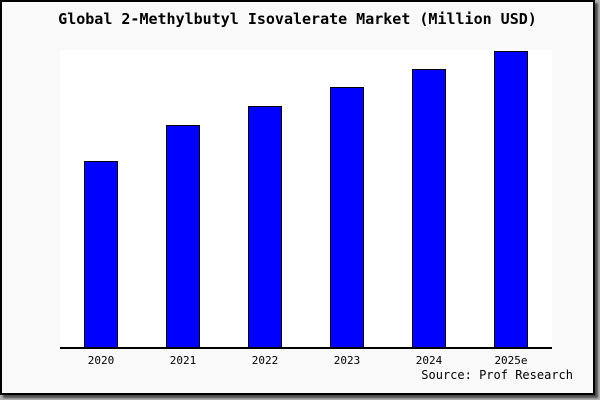 Image resolution: width=600 pixels, height=400 pixels. What do you see at coordinates (306, 360) in the screenshot?
I see `x-axis-labels: 2020 2021 2022 2023 2024 2025e` at bounding box center [306, 360].